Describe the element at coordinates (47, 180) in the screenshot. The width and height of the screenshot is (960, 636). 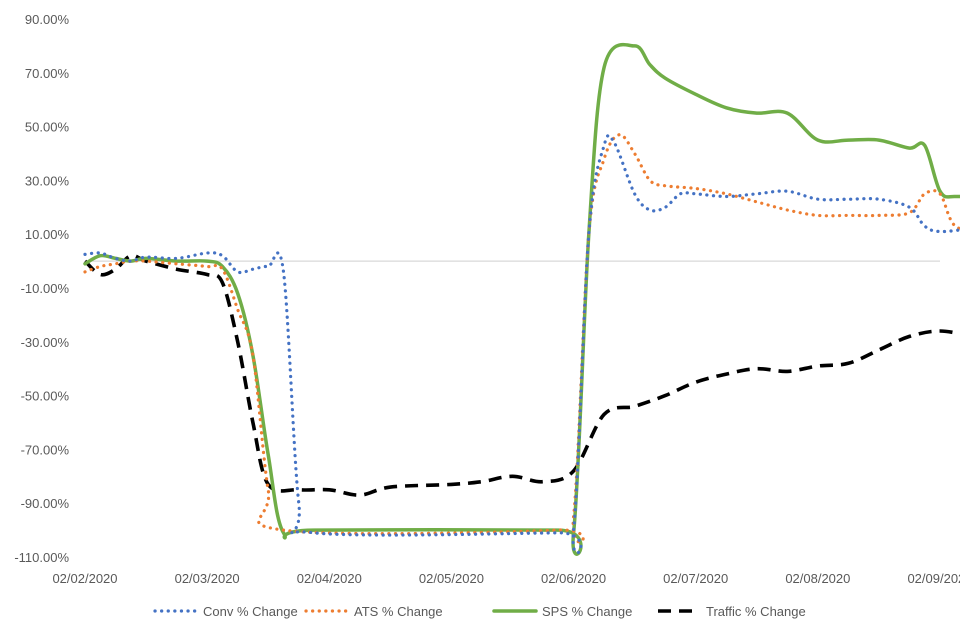
I see `y-tick-label: 30.00%` at that location.